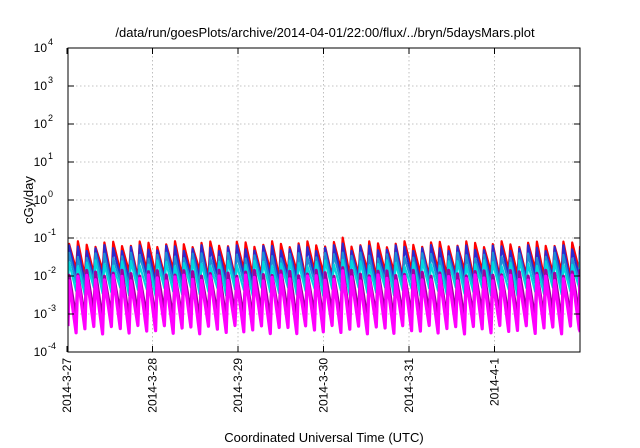  What do you see at coordinates (495, 382) in the screenshot?
I see `x-tick-label: 2014-4-1` at bounding box center [495, 382].